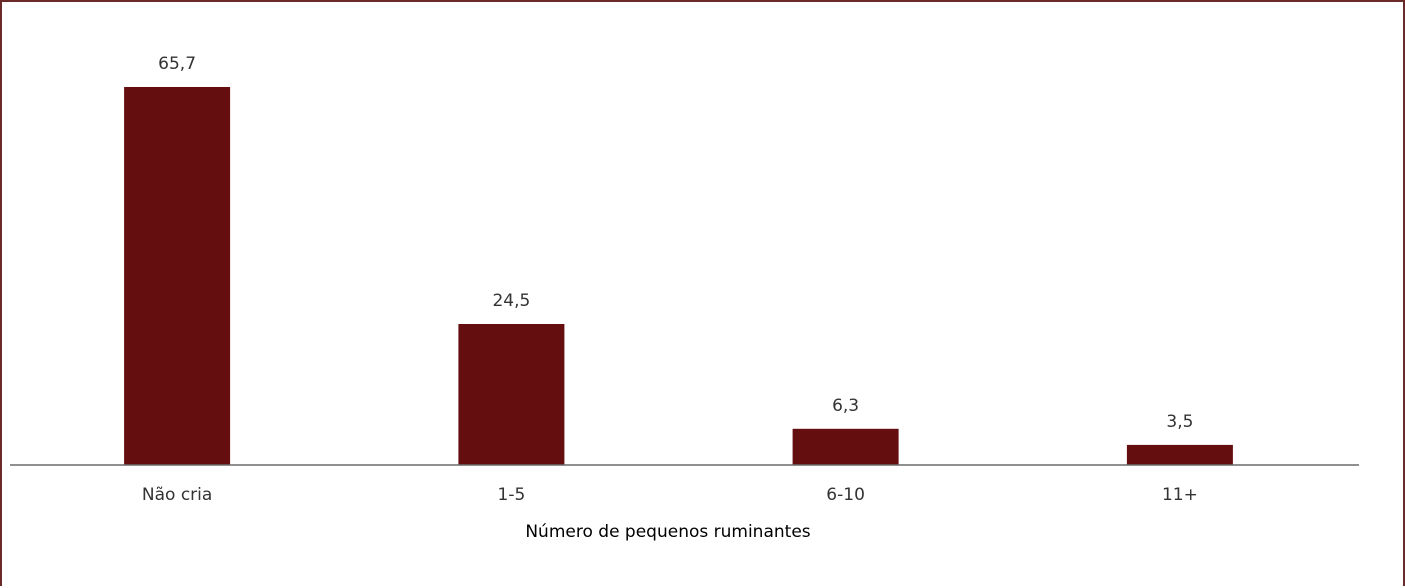 This screenshot has width=1405, height=588. What do you see at coordinates (1179, 422) in the screenshot?
I see `value-label-3: 3,5` at bounding box center [1179, 422].